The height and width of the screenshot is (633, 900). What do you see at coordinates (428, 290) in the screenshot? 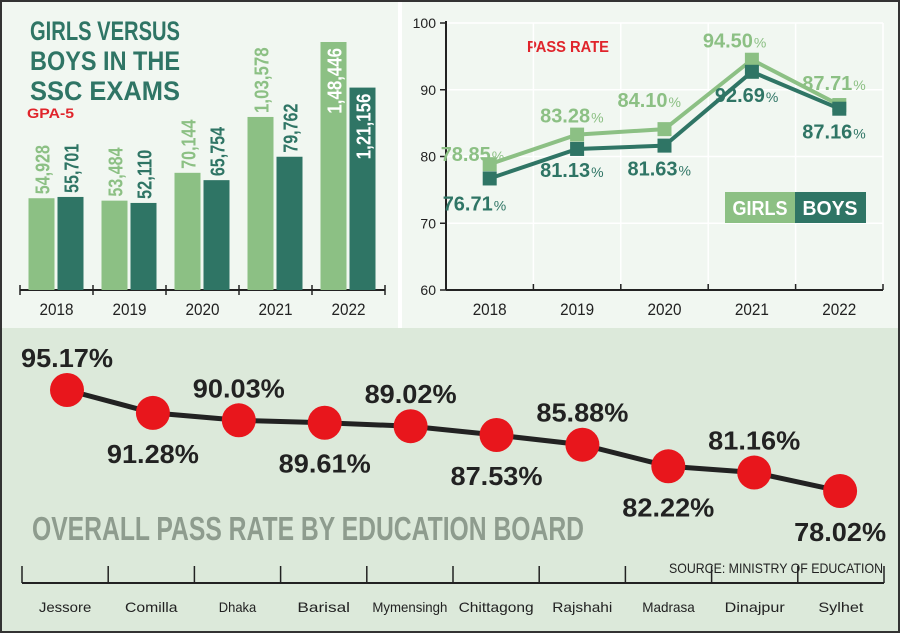
I see `line-y-tick-label: 60` at bounding box center [428, 290].